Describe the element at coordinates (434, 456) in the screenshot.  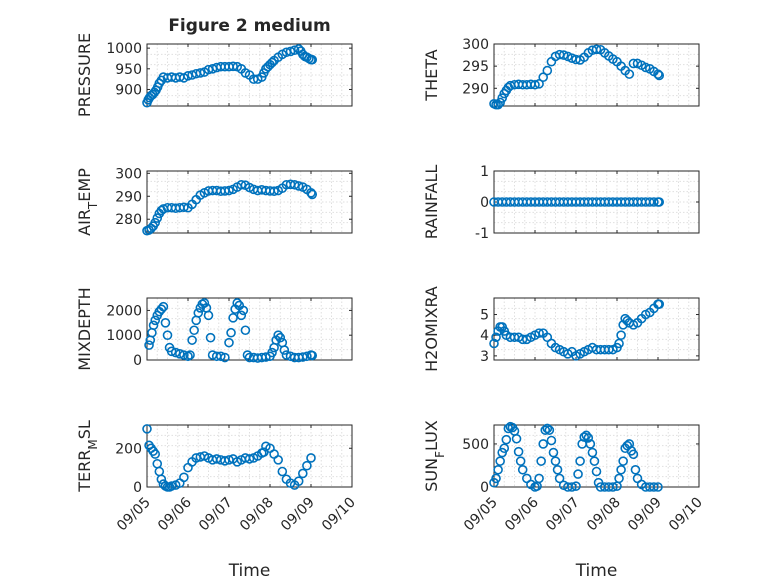
I see `y-axis-label: SUNFLUX` at that location.